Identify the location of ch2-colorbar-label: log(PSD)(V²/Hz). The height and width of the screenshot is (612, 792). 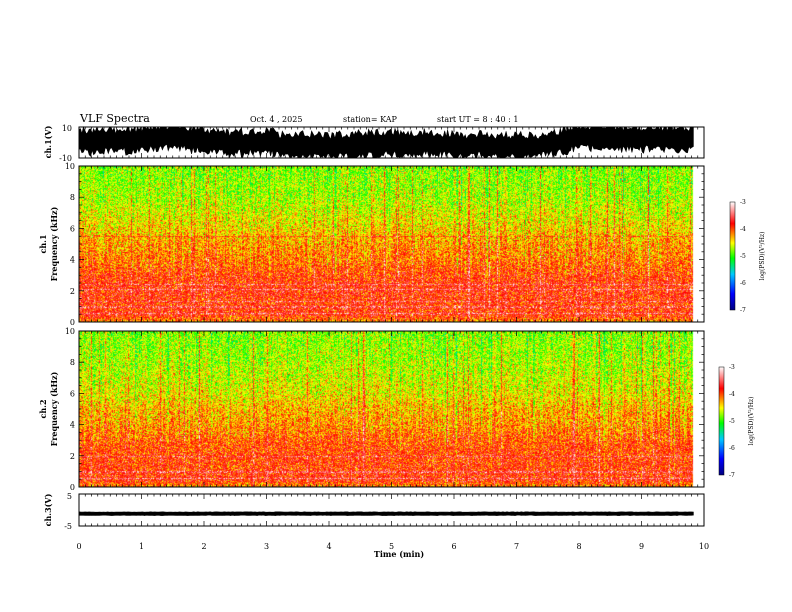
(751, 421).